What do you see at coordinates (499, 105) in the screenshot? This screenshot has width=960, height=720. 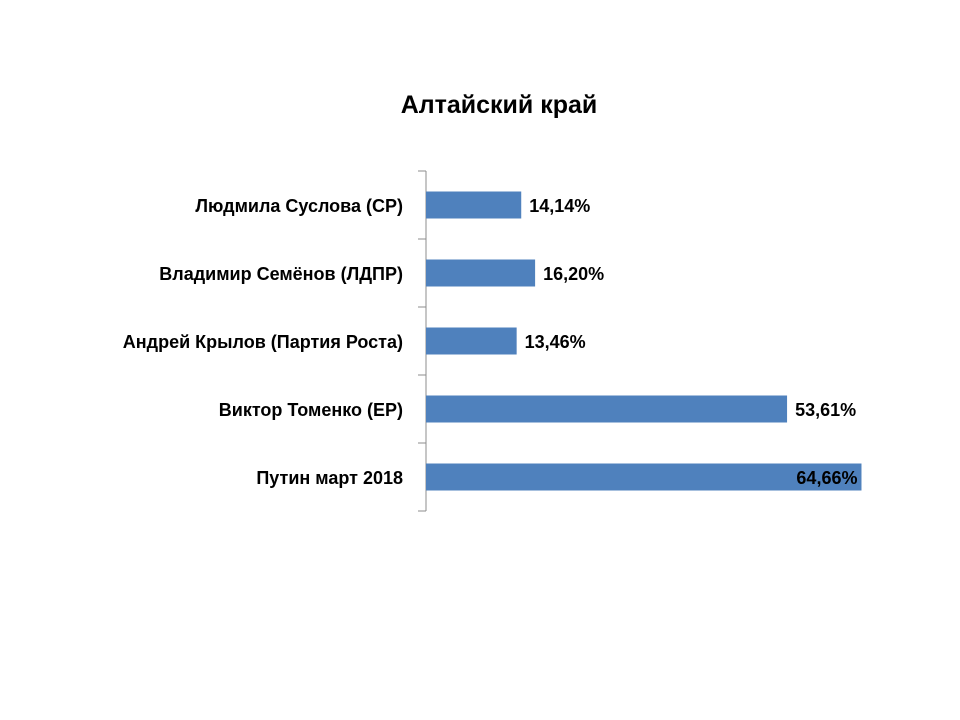 I see `chart-title: Алтайский край` at bounding box center [499, 105].